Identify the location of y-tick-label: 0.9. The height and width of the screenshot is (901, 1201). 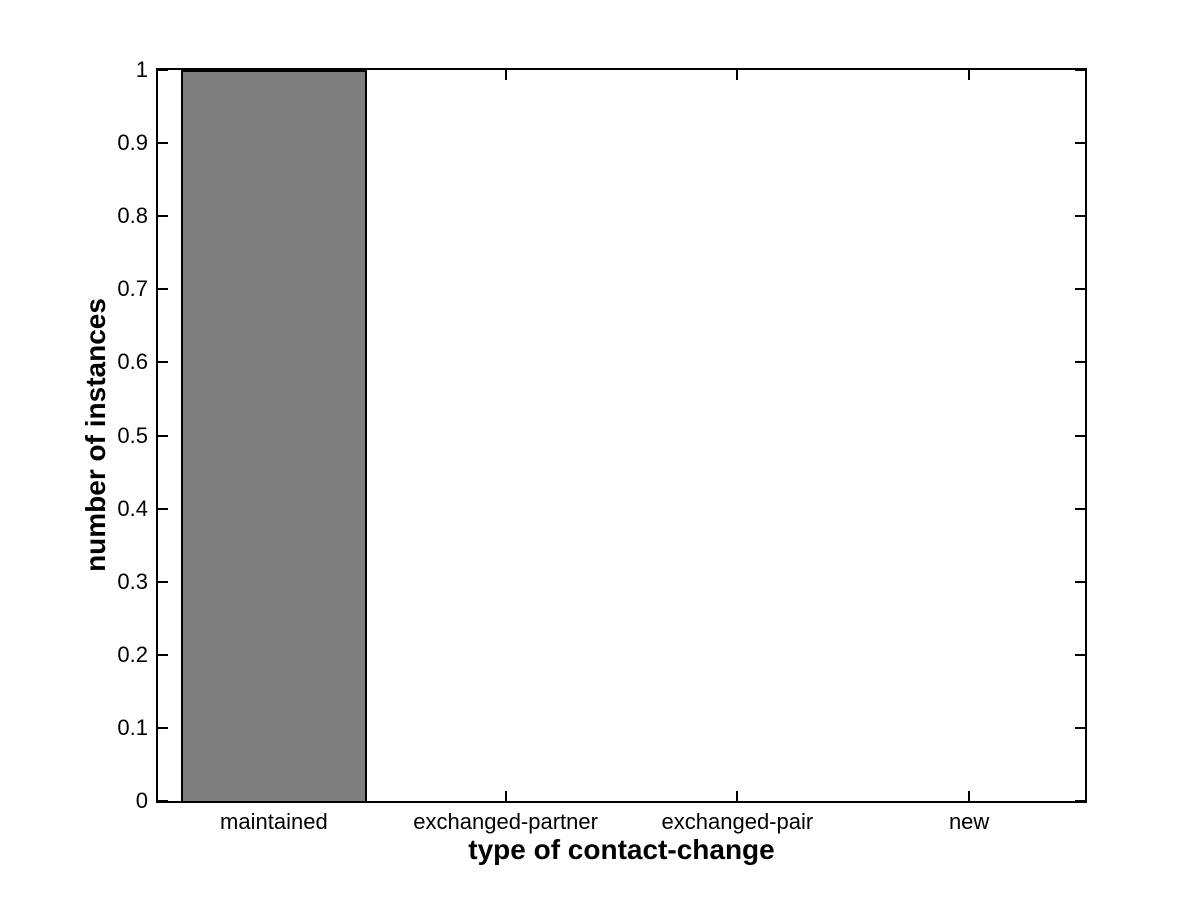
(132, 143).